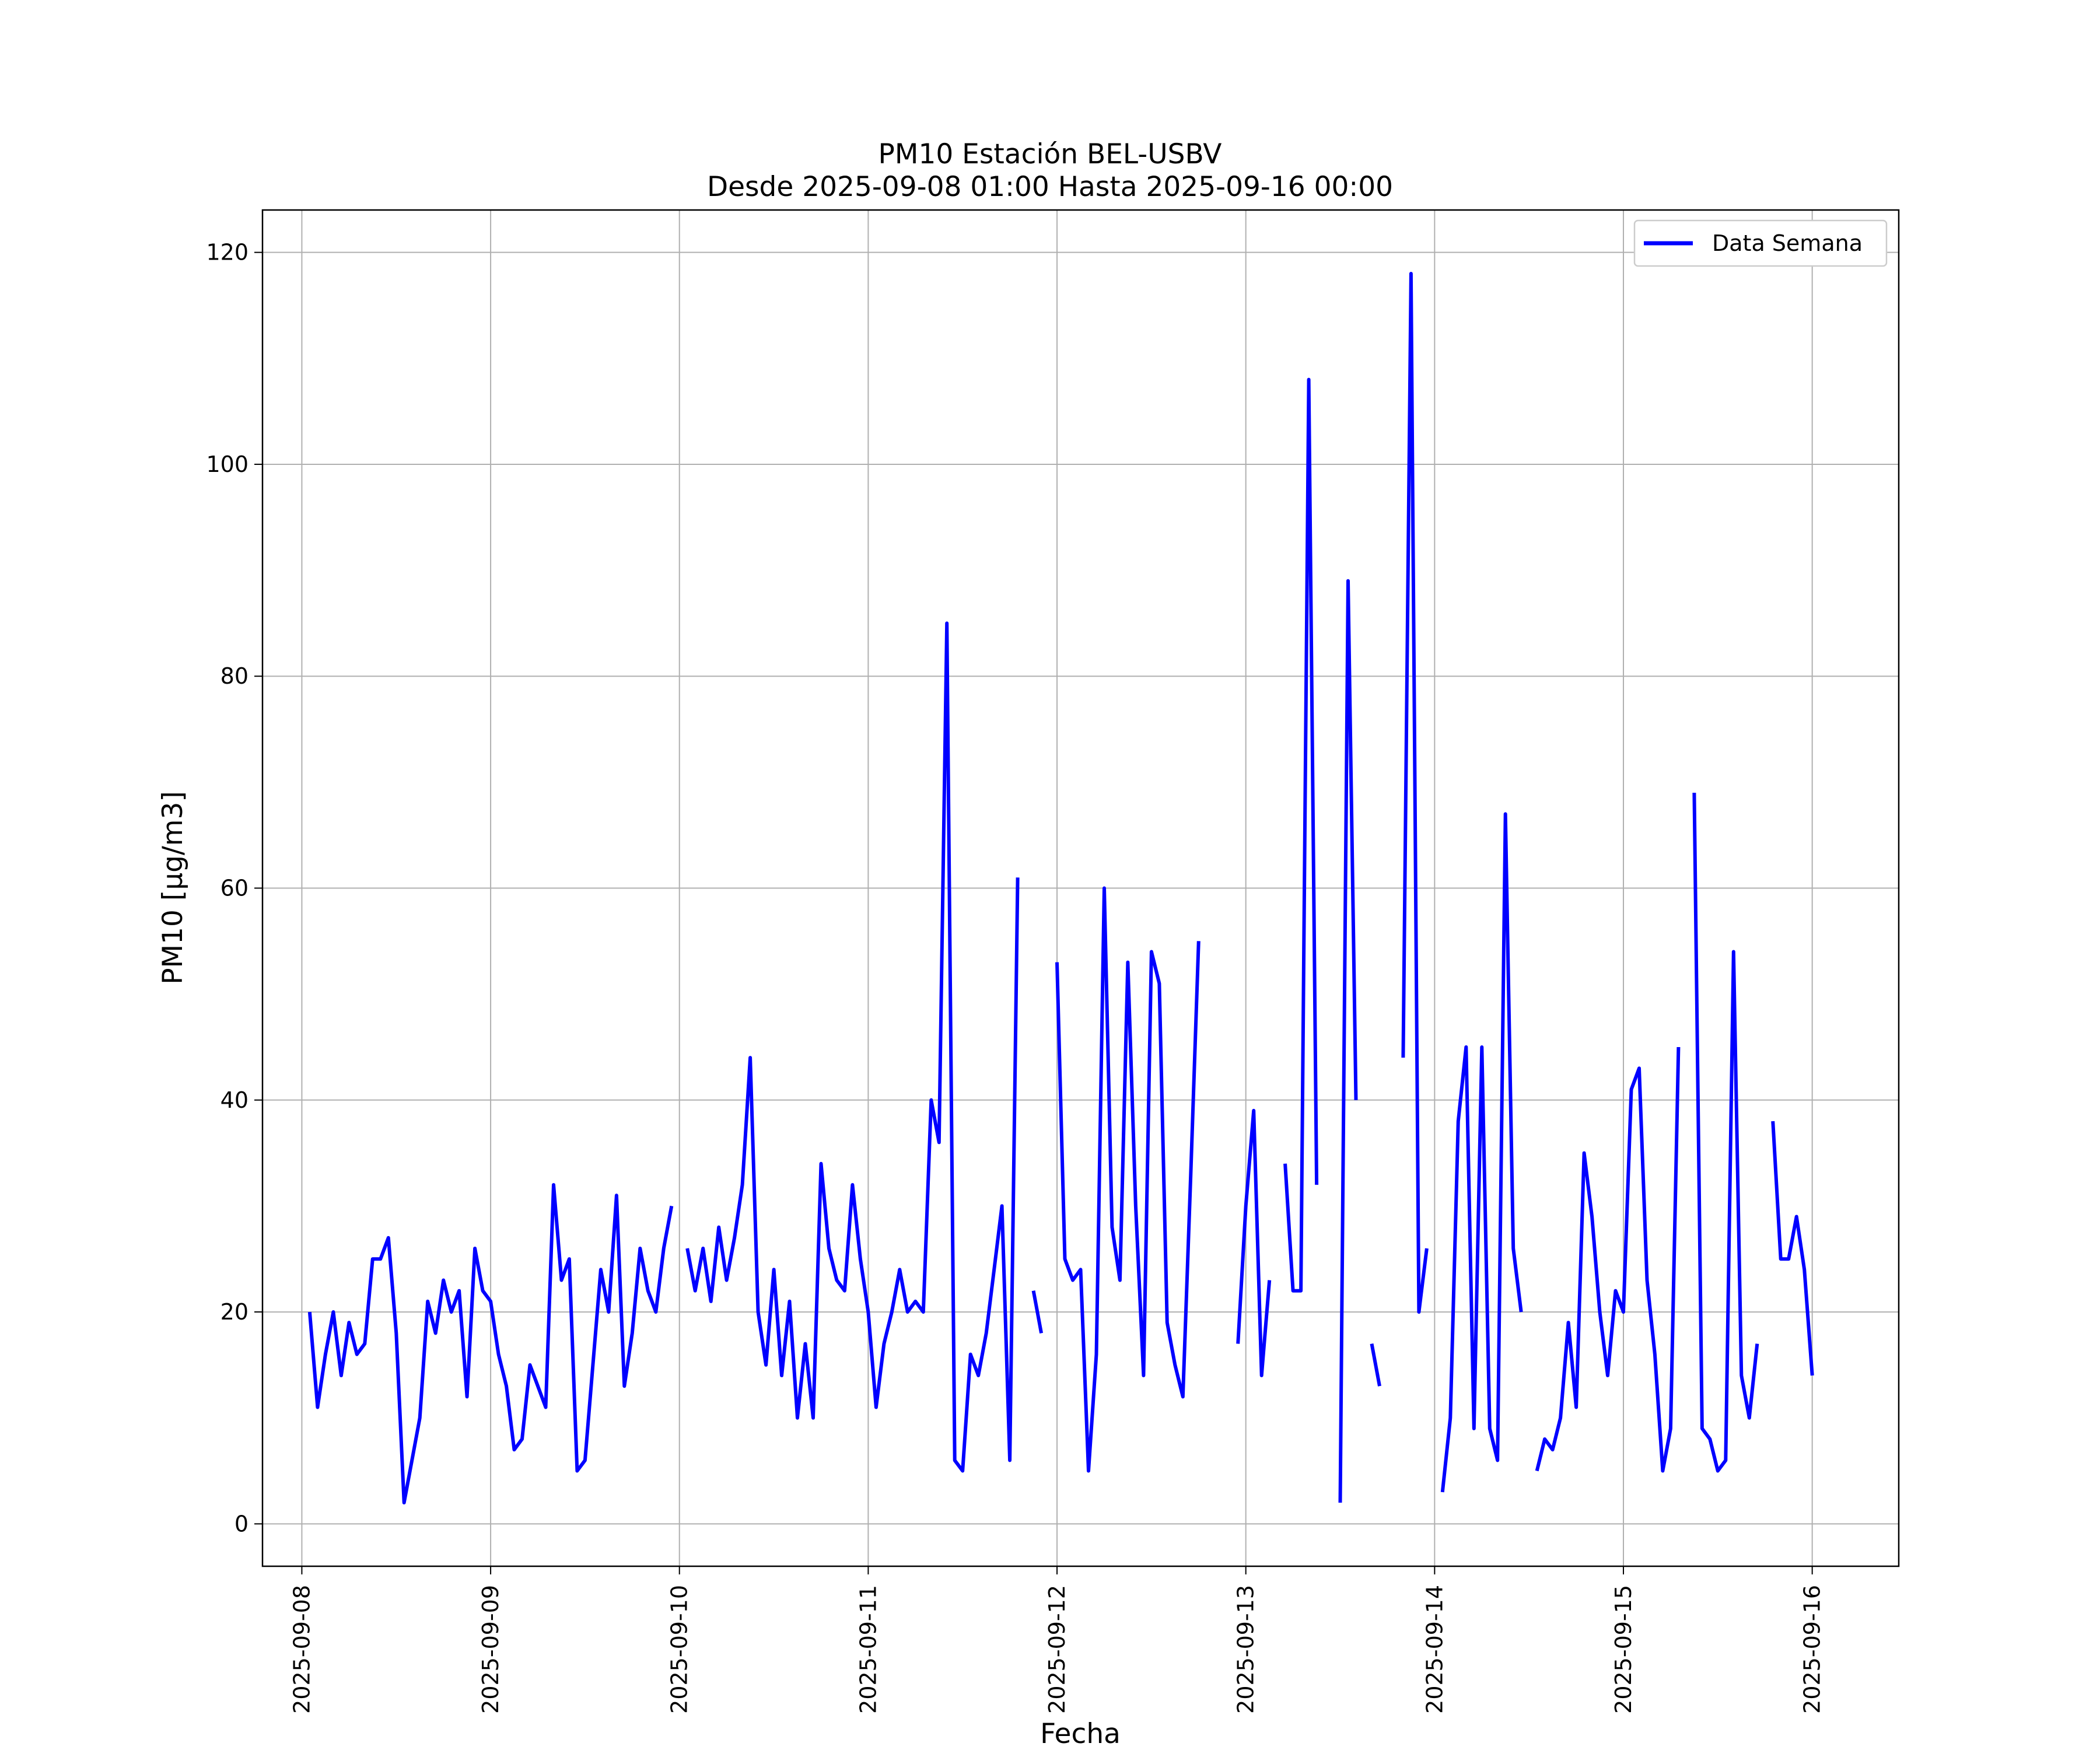 This screenshot has height=1750, width=2100. Describe the element at coordinates (1623, 1650) in the screenshot. I see `x-tick-label: 2025-09-15` at that location.